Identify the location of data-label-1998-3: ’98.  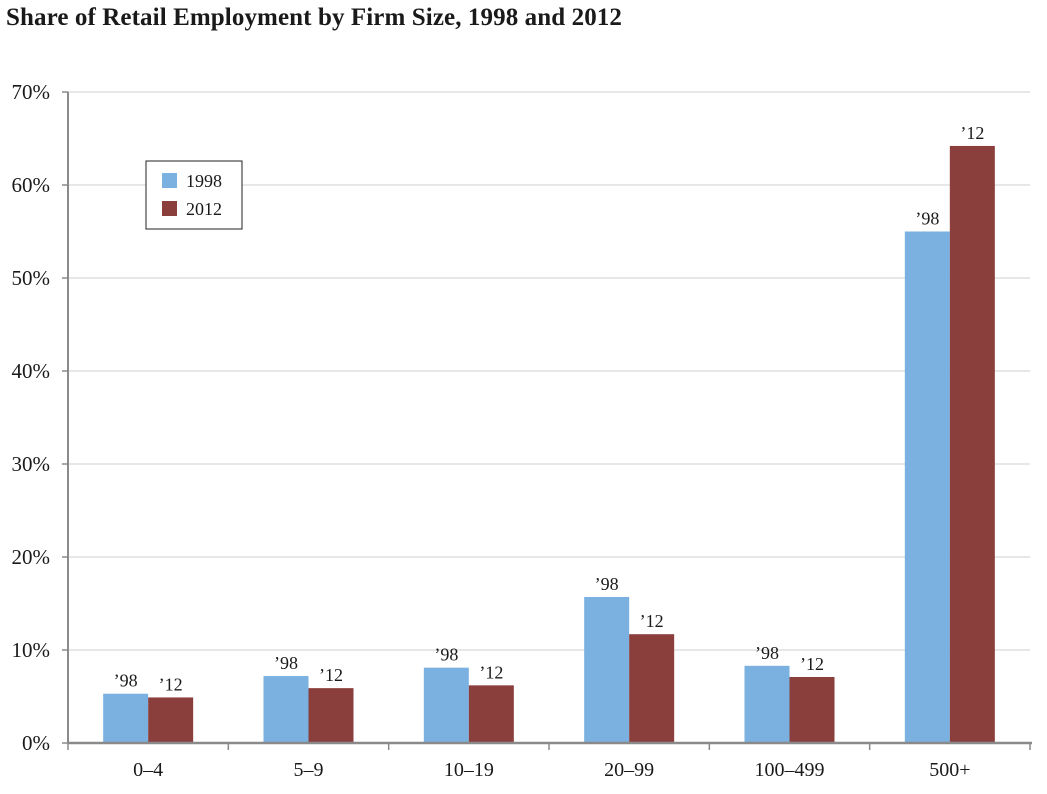
(607, 584).